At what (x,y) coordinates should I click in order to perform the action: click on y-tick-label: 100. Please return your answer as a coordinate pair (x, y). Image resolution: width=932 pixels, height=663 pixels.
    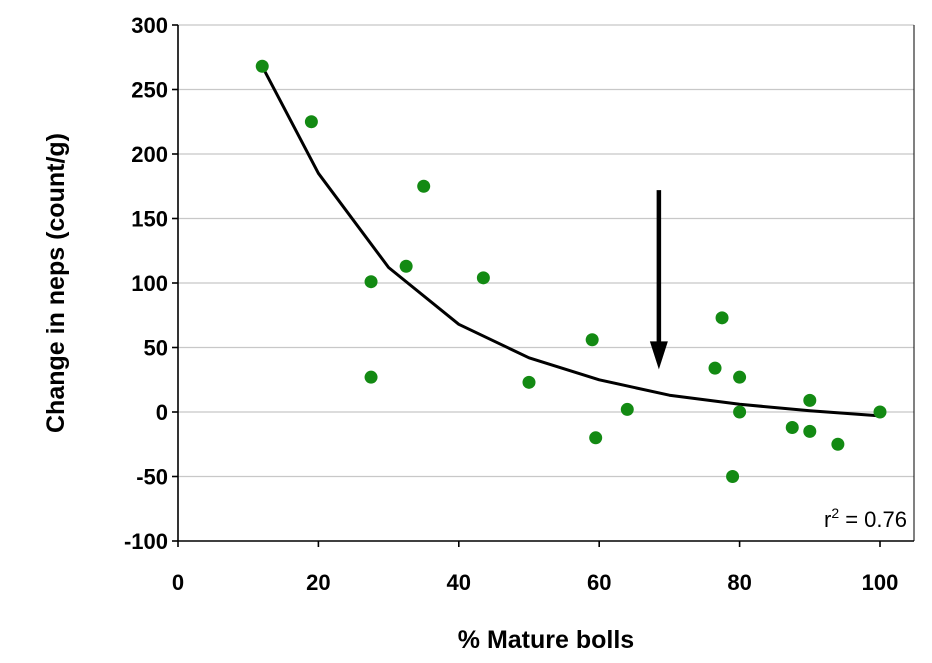
    Looking at the image, I should click on (149, 283).